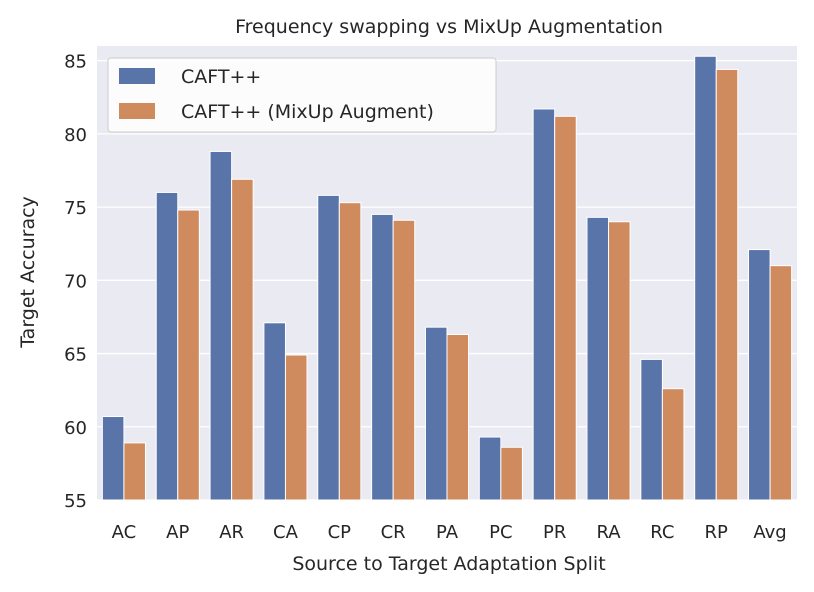 The height and width of the screenshot is (592, 814). I want to click on y-tick-label: 80, so click(75, 135).